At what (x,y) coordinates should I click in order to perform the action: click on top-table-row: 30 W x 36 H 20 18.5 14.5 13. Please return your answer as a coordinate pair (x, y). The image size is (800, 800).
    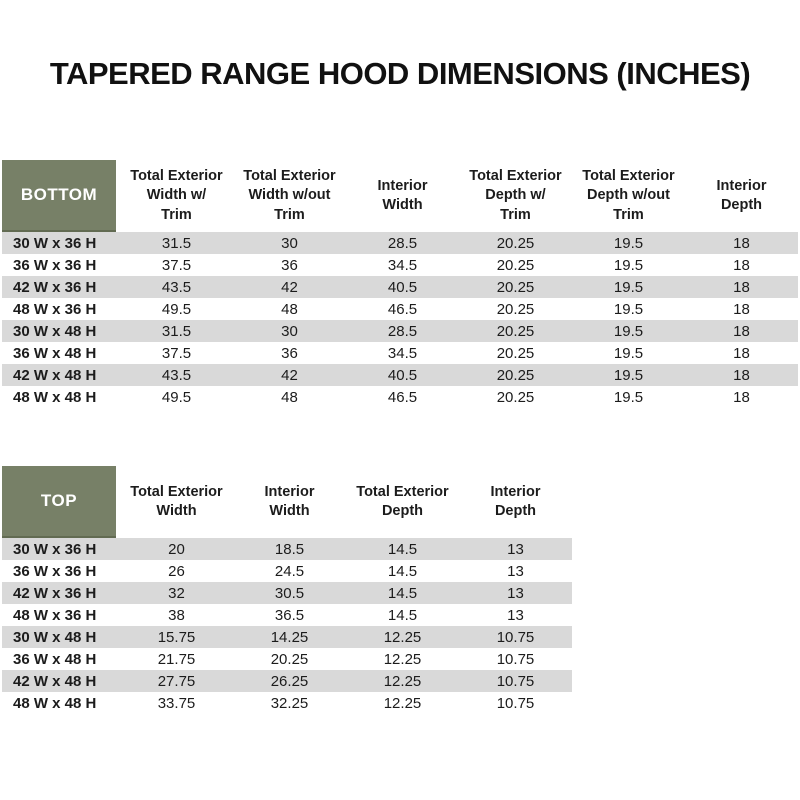
    Looking at the image, I should click on (287, 549).